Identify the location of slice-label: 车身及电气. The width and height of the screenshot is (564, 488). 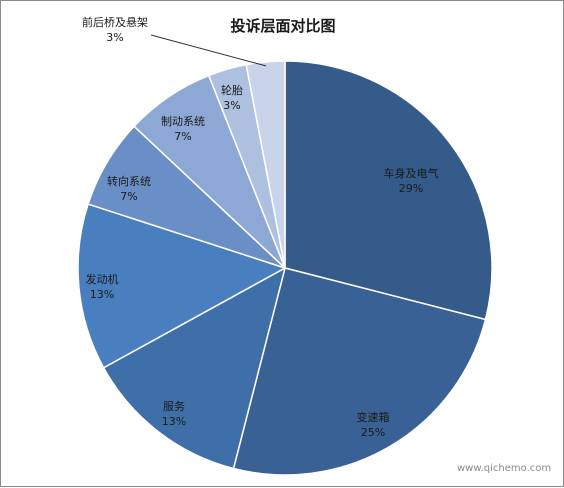
(411, 173).